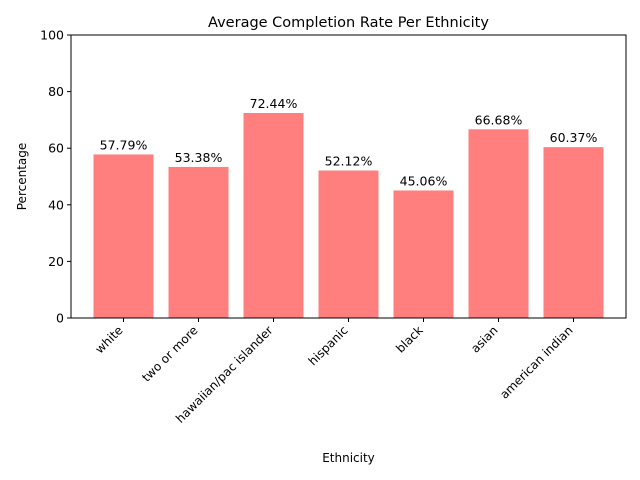  Describe the element at coordinates (108, 339) in the screenshot. I see `x-tick-label: white` at that location.